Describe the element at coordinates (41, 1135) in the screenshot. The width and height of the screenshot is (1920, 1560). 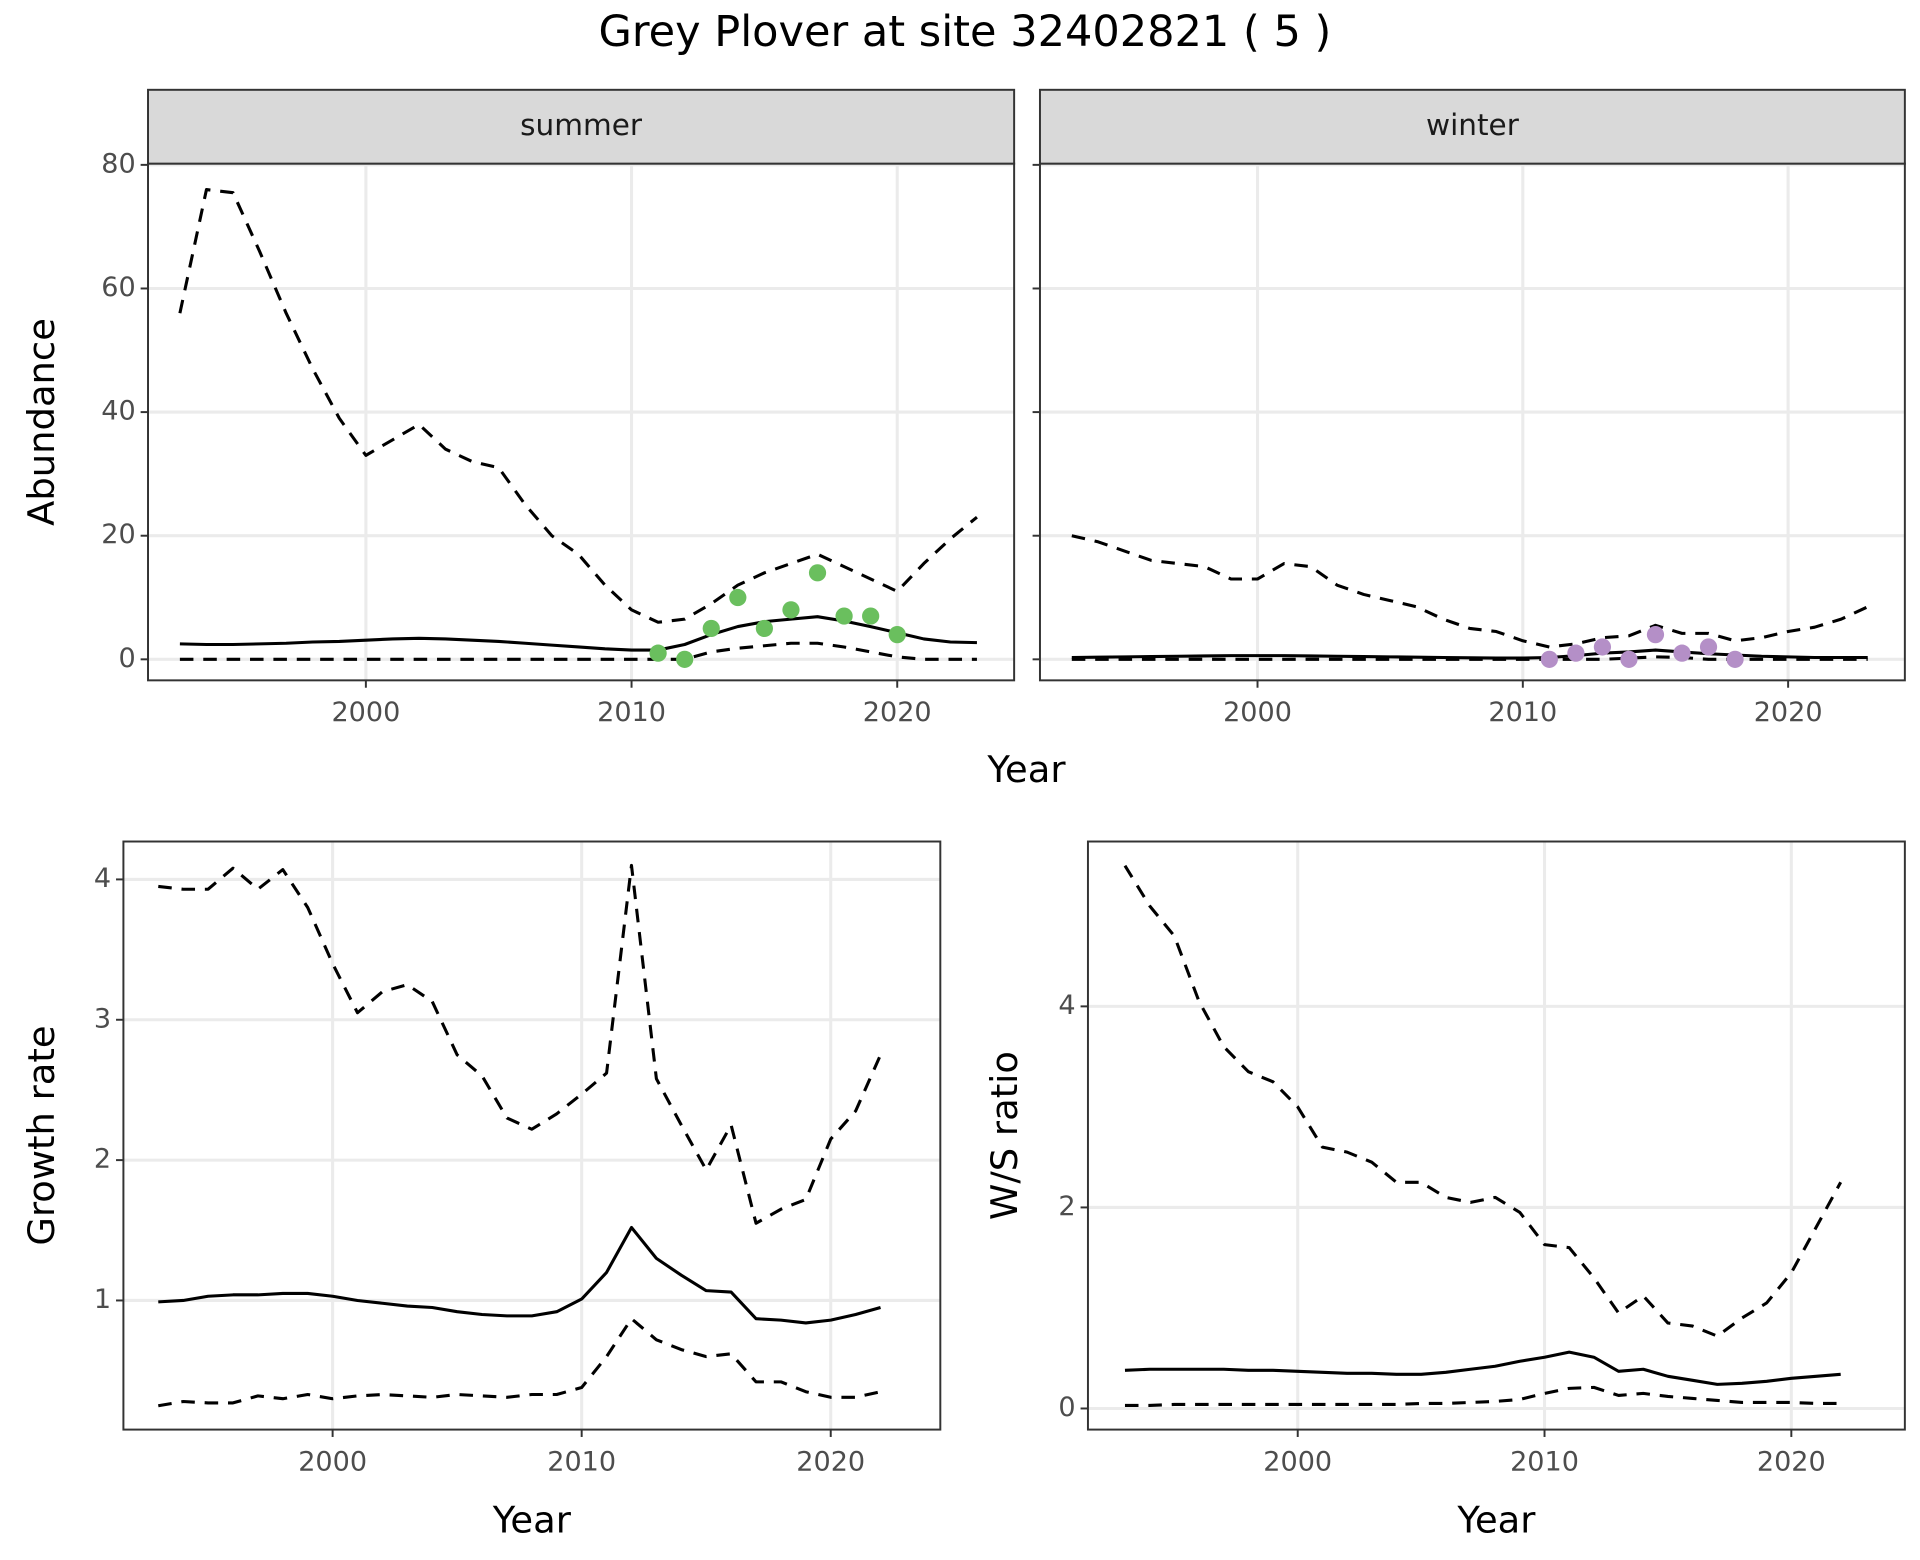
I see `y-axis-title: Growth rate` at that location.